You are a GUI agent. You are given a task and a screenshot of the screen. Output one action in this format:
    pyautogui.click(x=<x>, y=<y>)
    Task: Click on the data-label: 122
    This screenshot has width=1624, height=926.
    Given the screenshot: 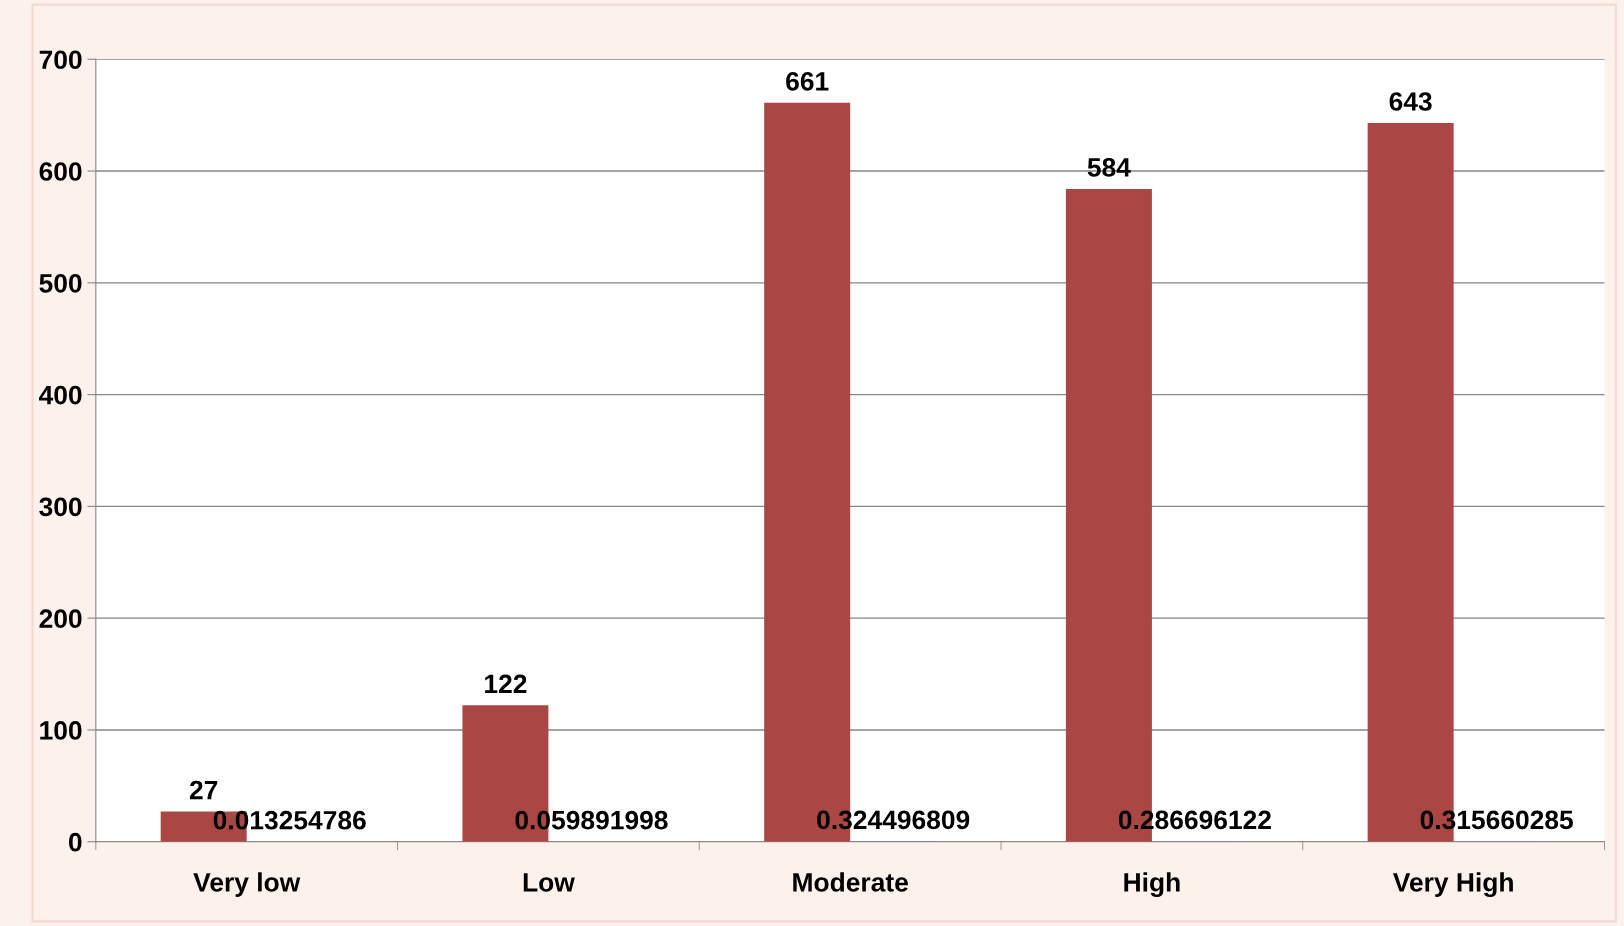 What is the action you would take?
    pyautogui.click(x=506, y=683)
    